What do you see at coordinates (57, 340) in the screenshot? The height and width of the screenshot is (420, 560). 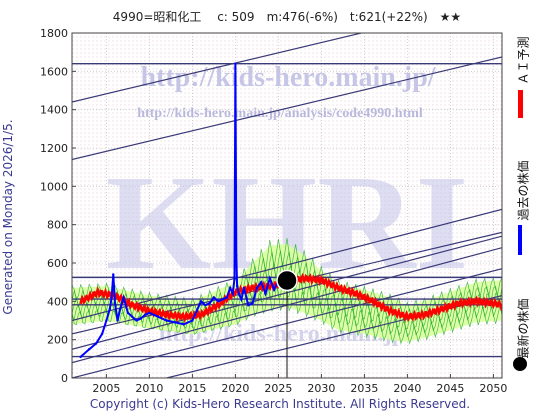 I see `y-tick-label: 200` at bounding box center [57, 340].